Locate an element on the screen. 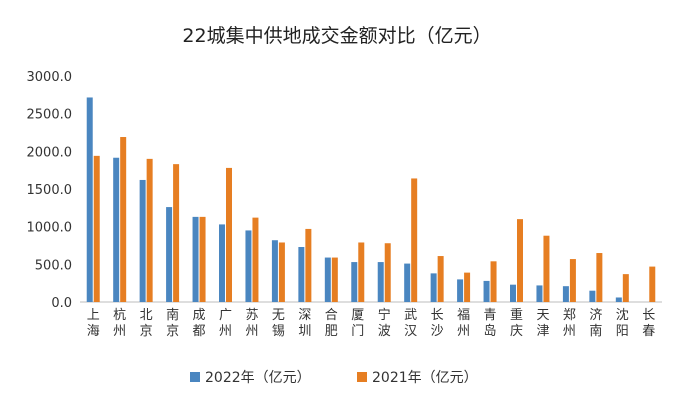 Image resolution: width=675 pixels, height=409 pixels. legend: 2022年（亿元） 2021年（亿元） is located at coordinates (334, 378).